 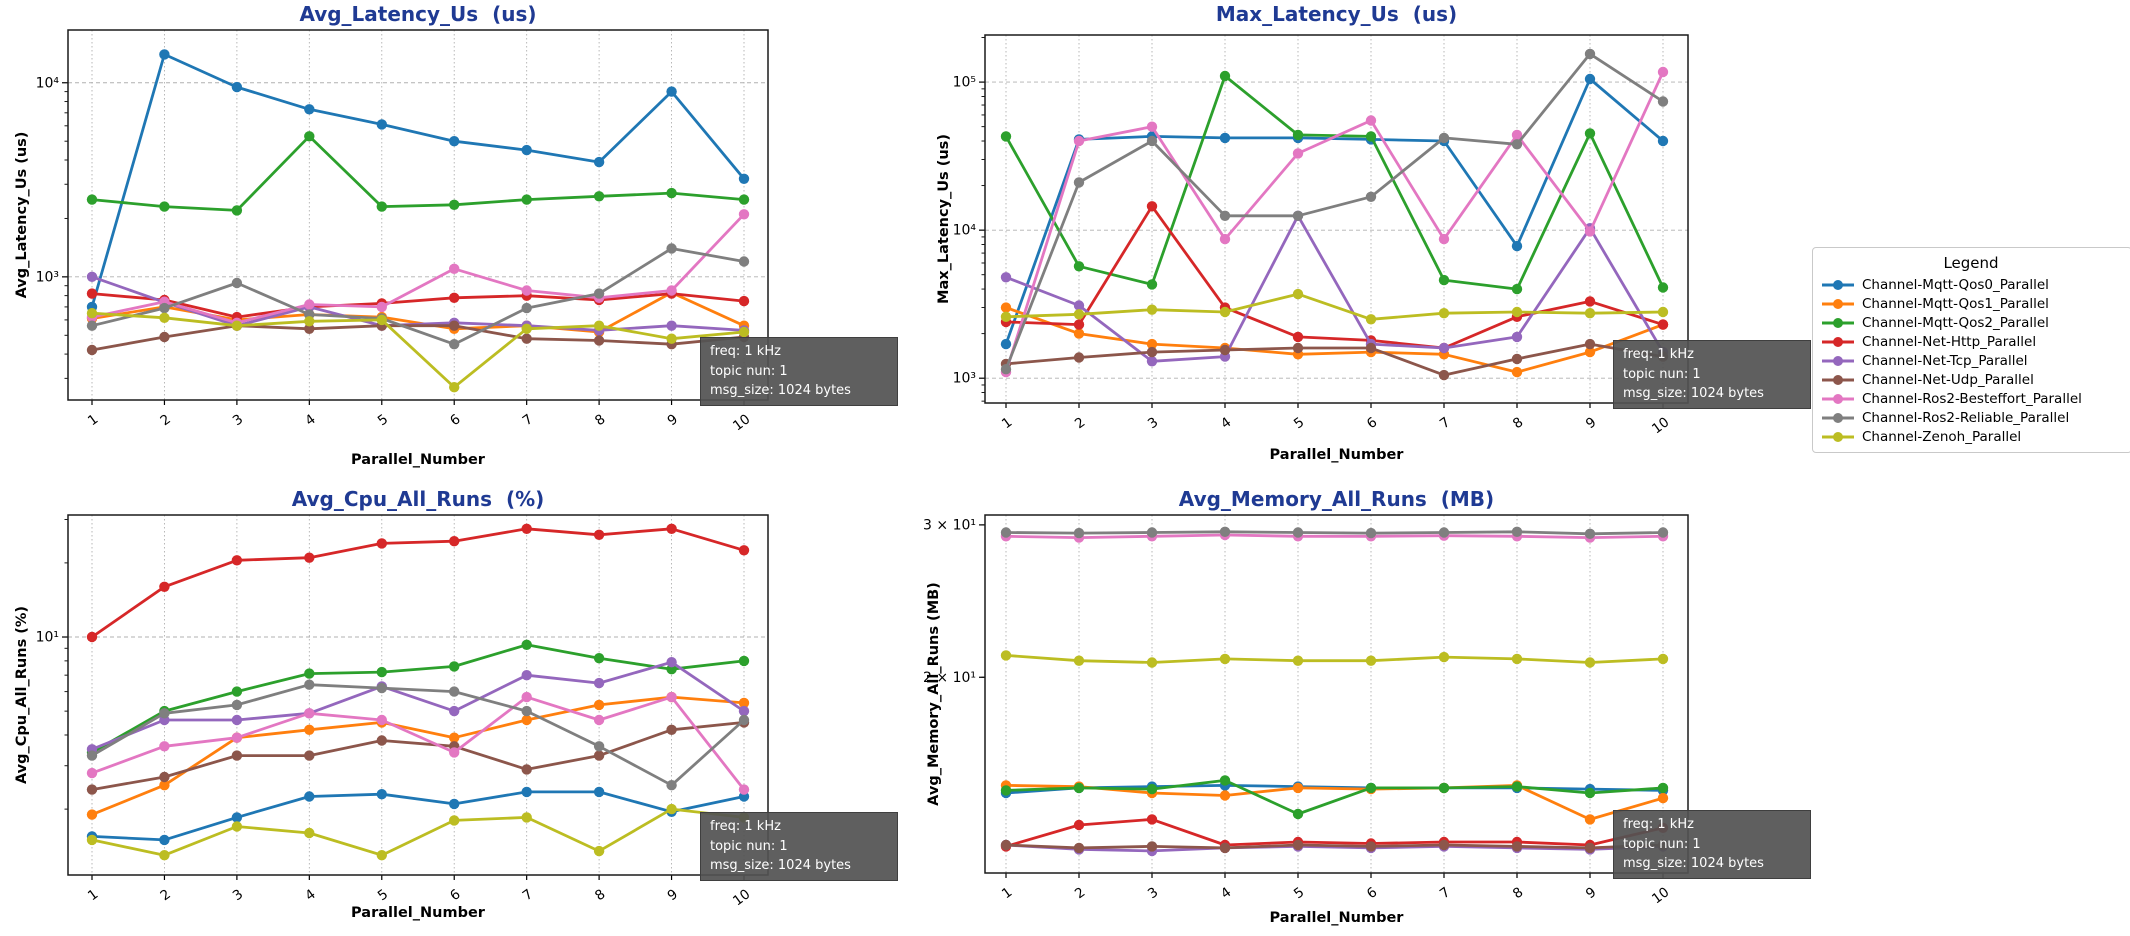 What do you see at coordinates (22, 695) in the screenshot?
I see `y-axis-label: Avg_Cpu_All_Runs (%)` at bounding box center [22, 695].